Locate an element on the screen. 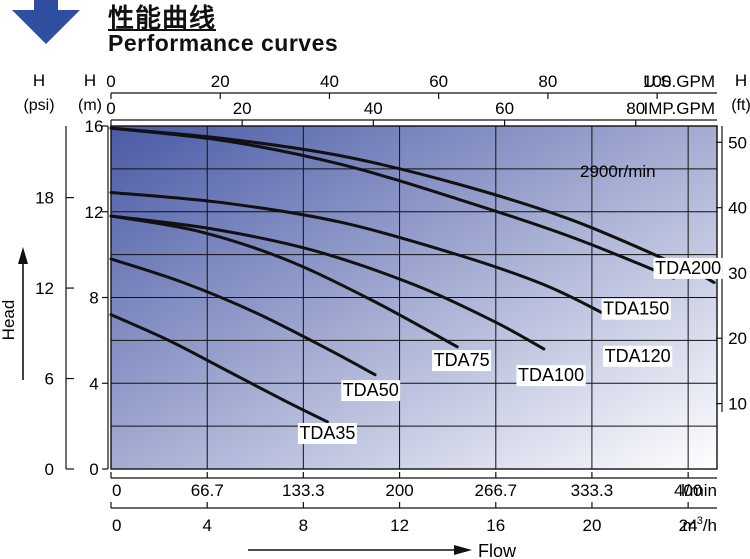 Image resolution: width=750 pixels, height=559 pixels. label-box-tda200 is located at coordinates (688, 268).